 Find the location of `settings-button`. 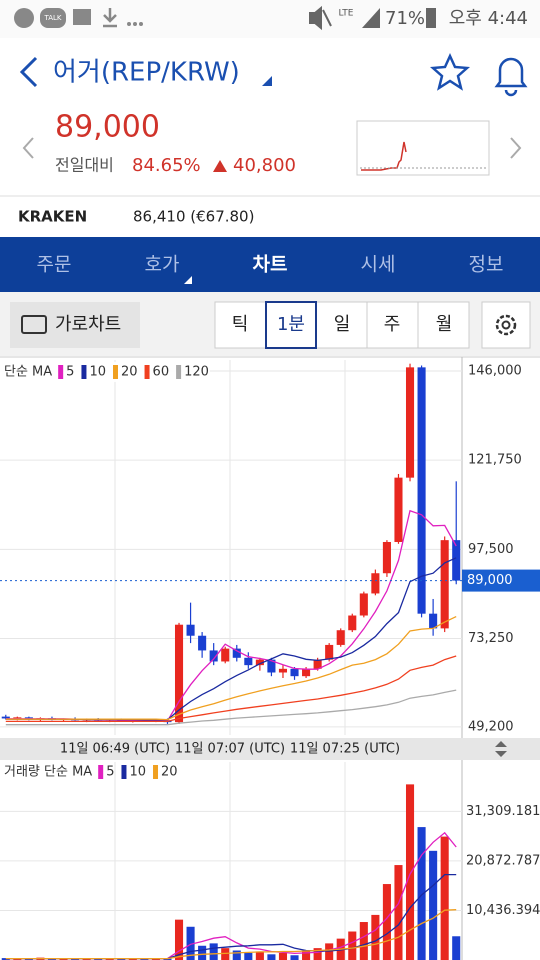

settings-button is located at coordinates (506, 325).